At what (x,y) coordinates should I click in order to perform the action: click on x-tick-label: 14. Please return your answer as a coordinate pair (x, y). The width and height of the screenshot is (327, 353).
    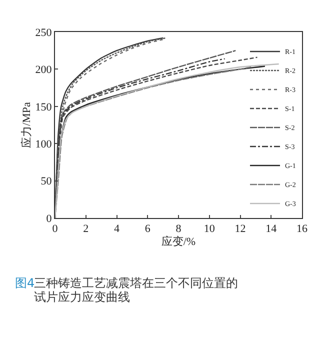
    Looking at the image, I should click on (272, 229).